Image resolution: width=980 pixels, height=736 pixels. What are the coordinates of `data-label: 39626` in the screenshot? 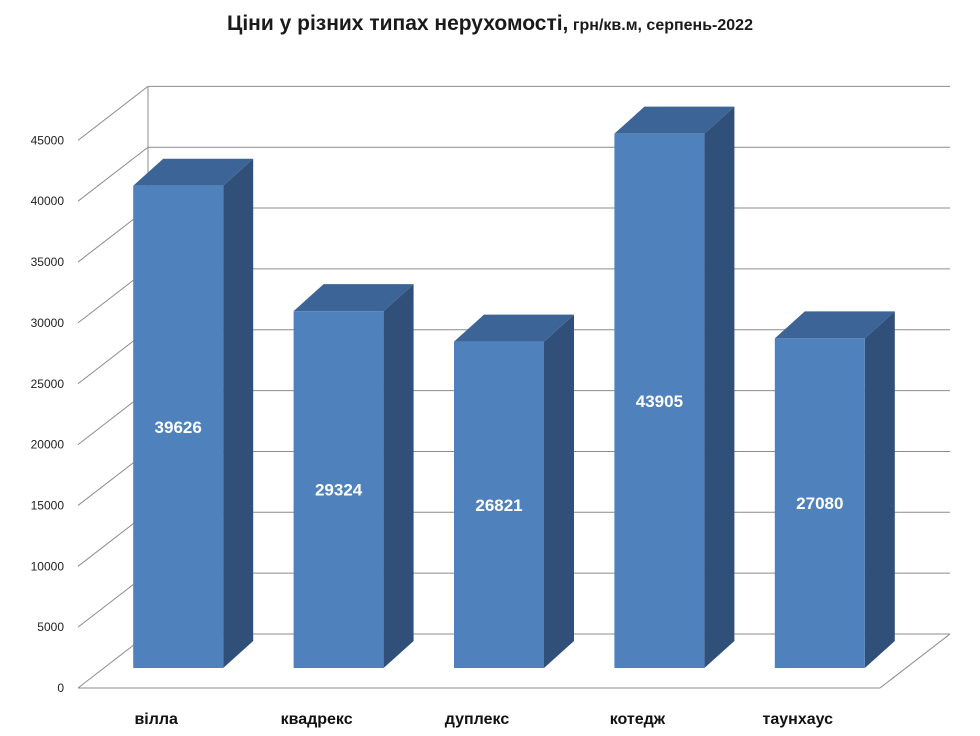 It's located at (178, 427).